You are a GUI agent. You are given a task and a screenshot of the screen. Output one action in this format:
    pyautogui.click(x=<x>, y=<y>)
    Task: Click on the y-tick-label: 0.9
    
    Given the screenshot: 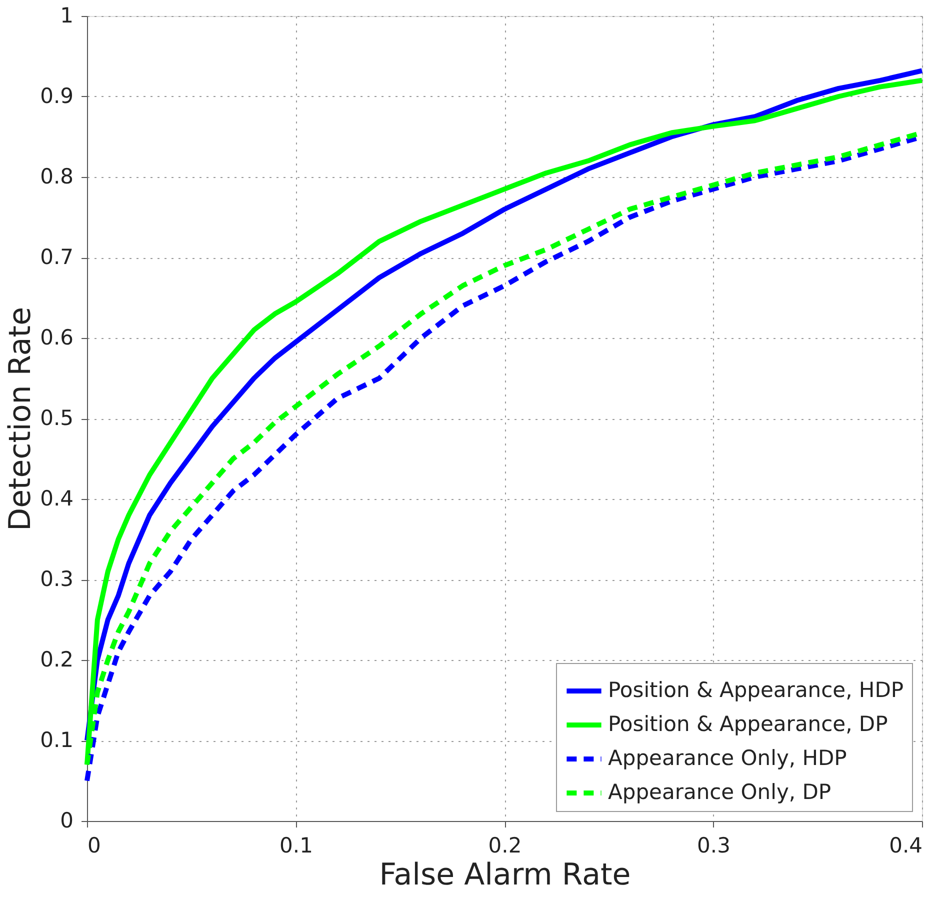 What is the action you would take?
    pyautogui.click(x=57, y=96)
    